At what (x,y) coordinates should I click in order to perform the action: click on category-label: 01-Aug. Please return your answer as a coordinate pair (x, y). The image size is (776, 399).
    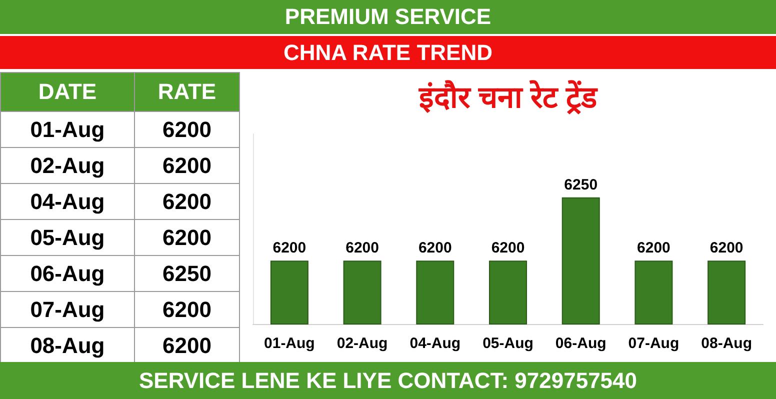
    Looking at the image, I should click on (67, 130).